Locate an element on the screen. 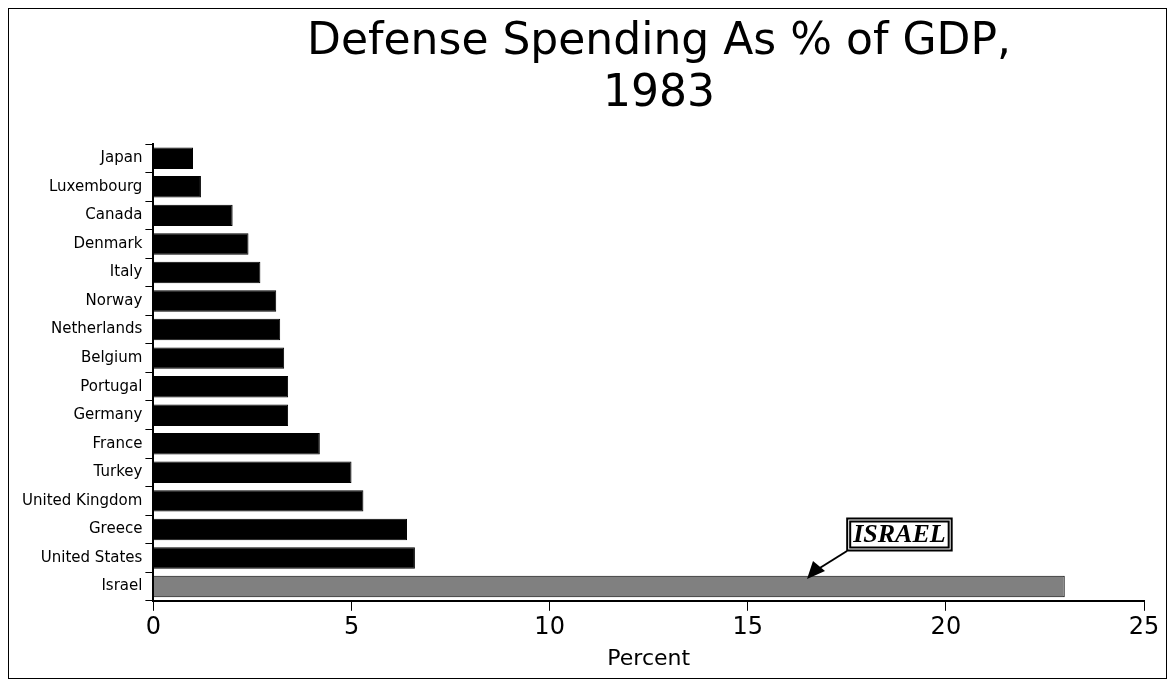 The image size is (1173, 685). y-tick-label: Italy is located at coordinates (126, 271).